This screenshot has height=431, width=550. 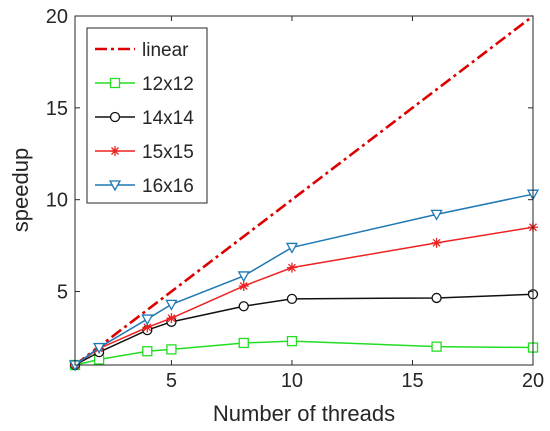 I want to click on legend: linear 12x12 14x14 15x15 16x16, so click(x=147, y=115).